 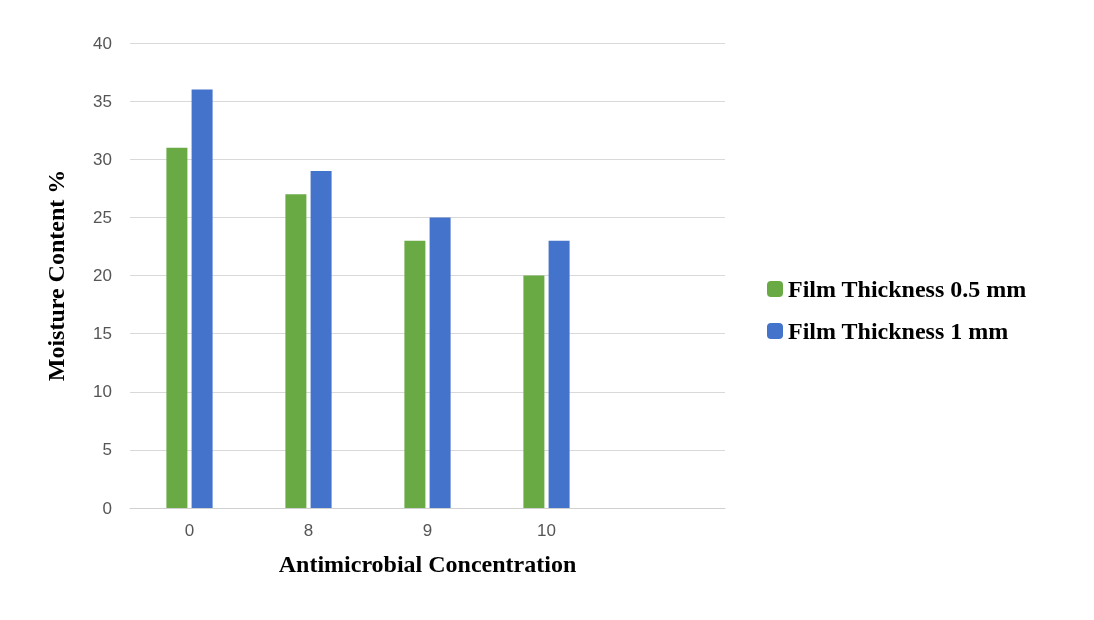 What do you see at coordinates (102, 392) in the screenshot?
I see `y-tick-label: 10` at bounding box center [102, 392].